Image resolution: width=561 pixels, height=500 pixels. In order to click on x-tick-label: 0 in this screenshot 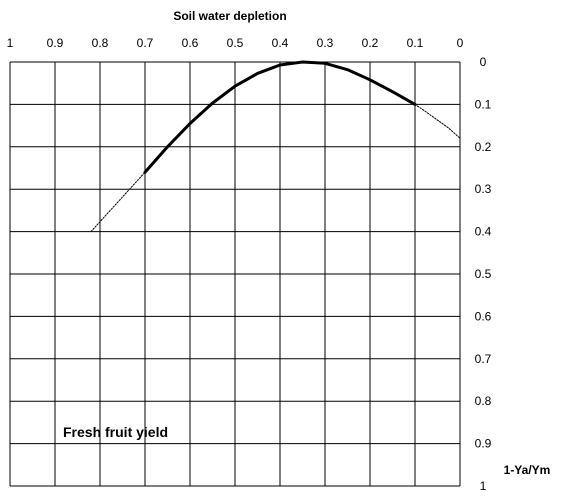, I will do `click(460, 43)`.